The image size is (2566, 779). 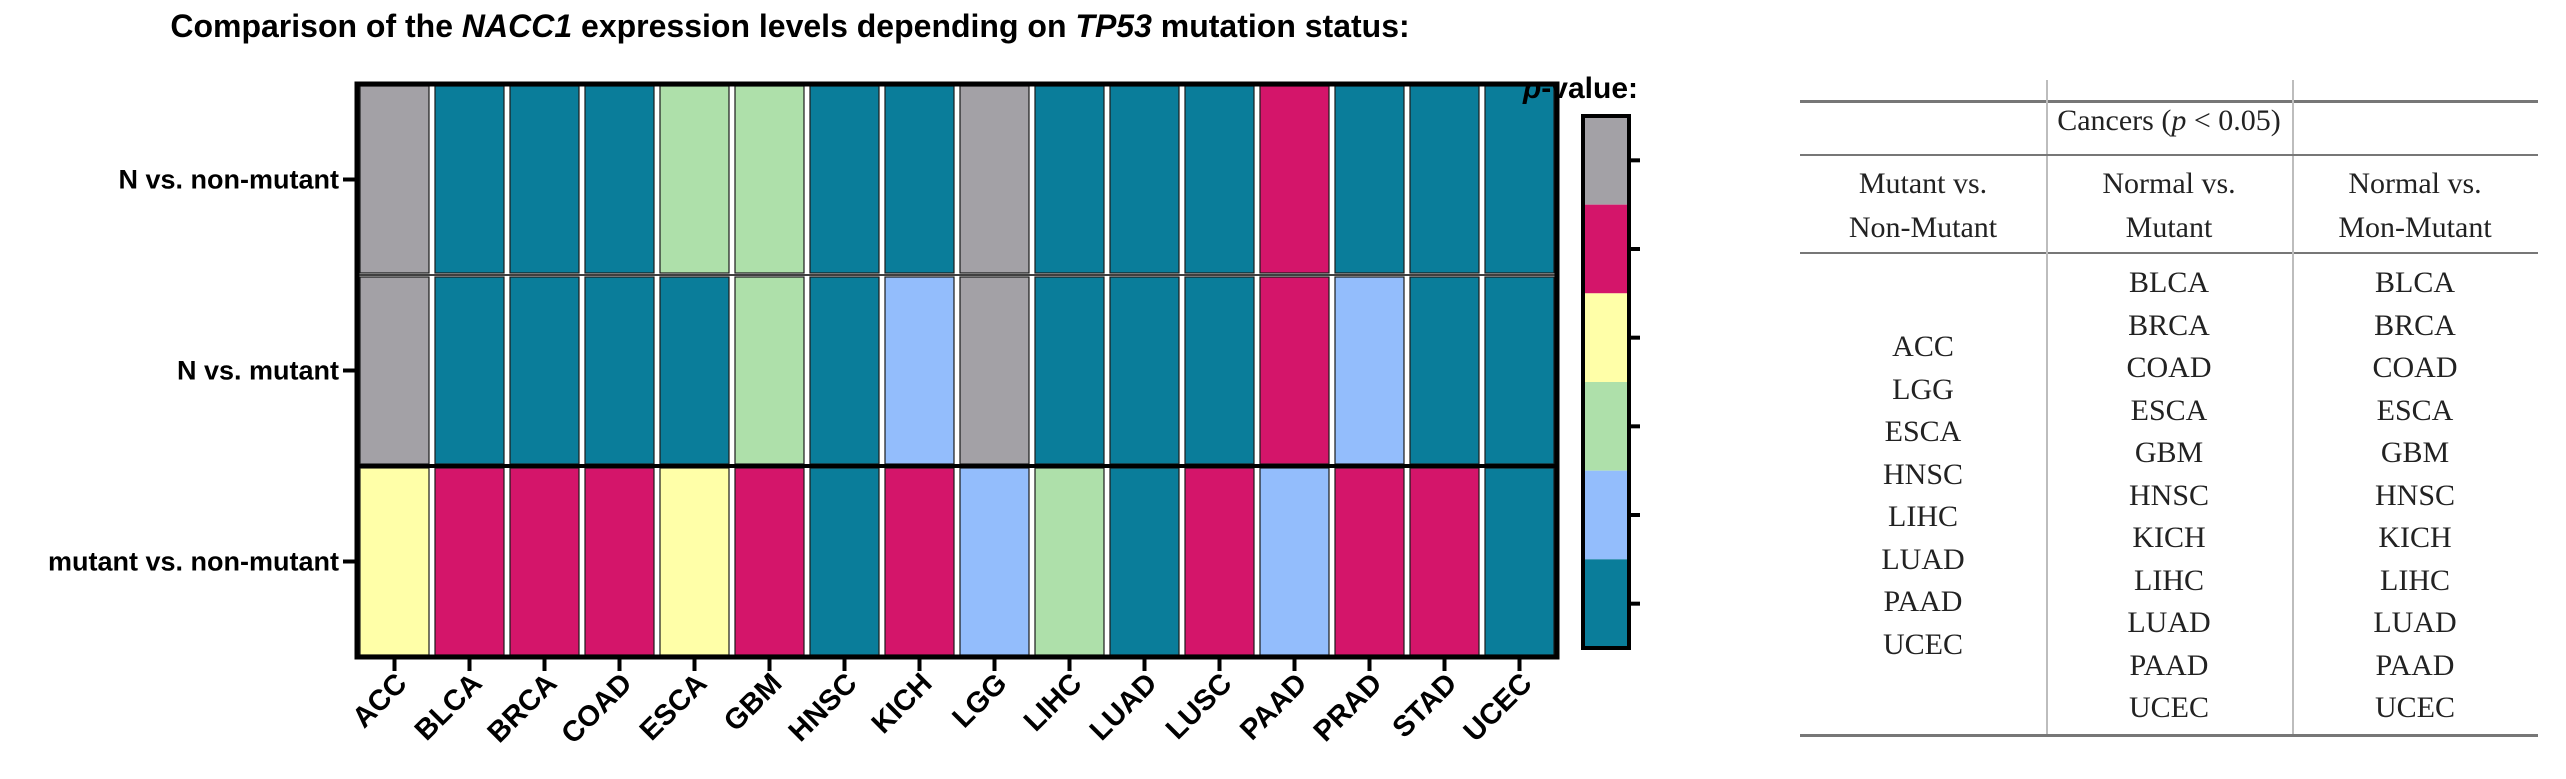 What do you see at coordinates (2415, 537) in the screenshot?
I see `table-cell: KICH` at bounding box center [2415, 537].